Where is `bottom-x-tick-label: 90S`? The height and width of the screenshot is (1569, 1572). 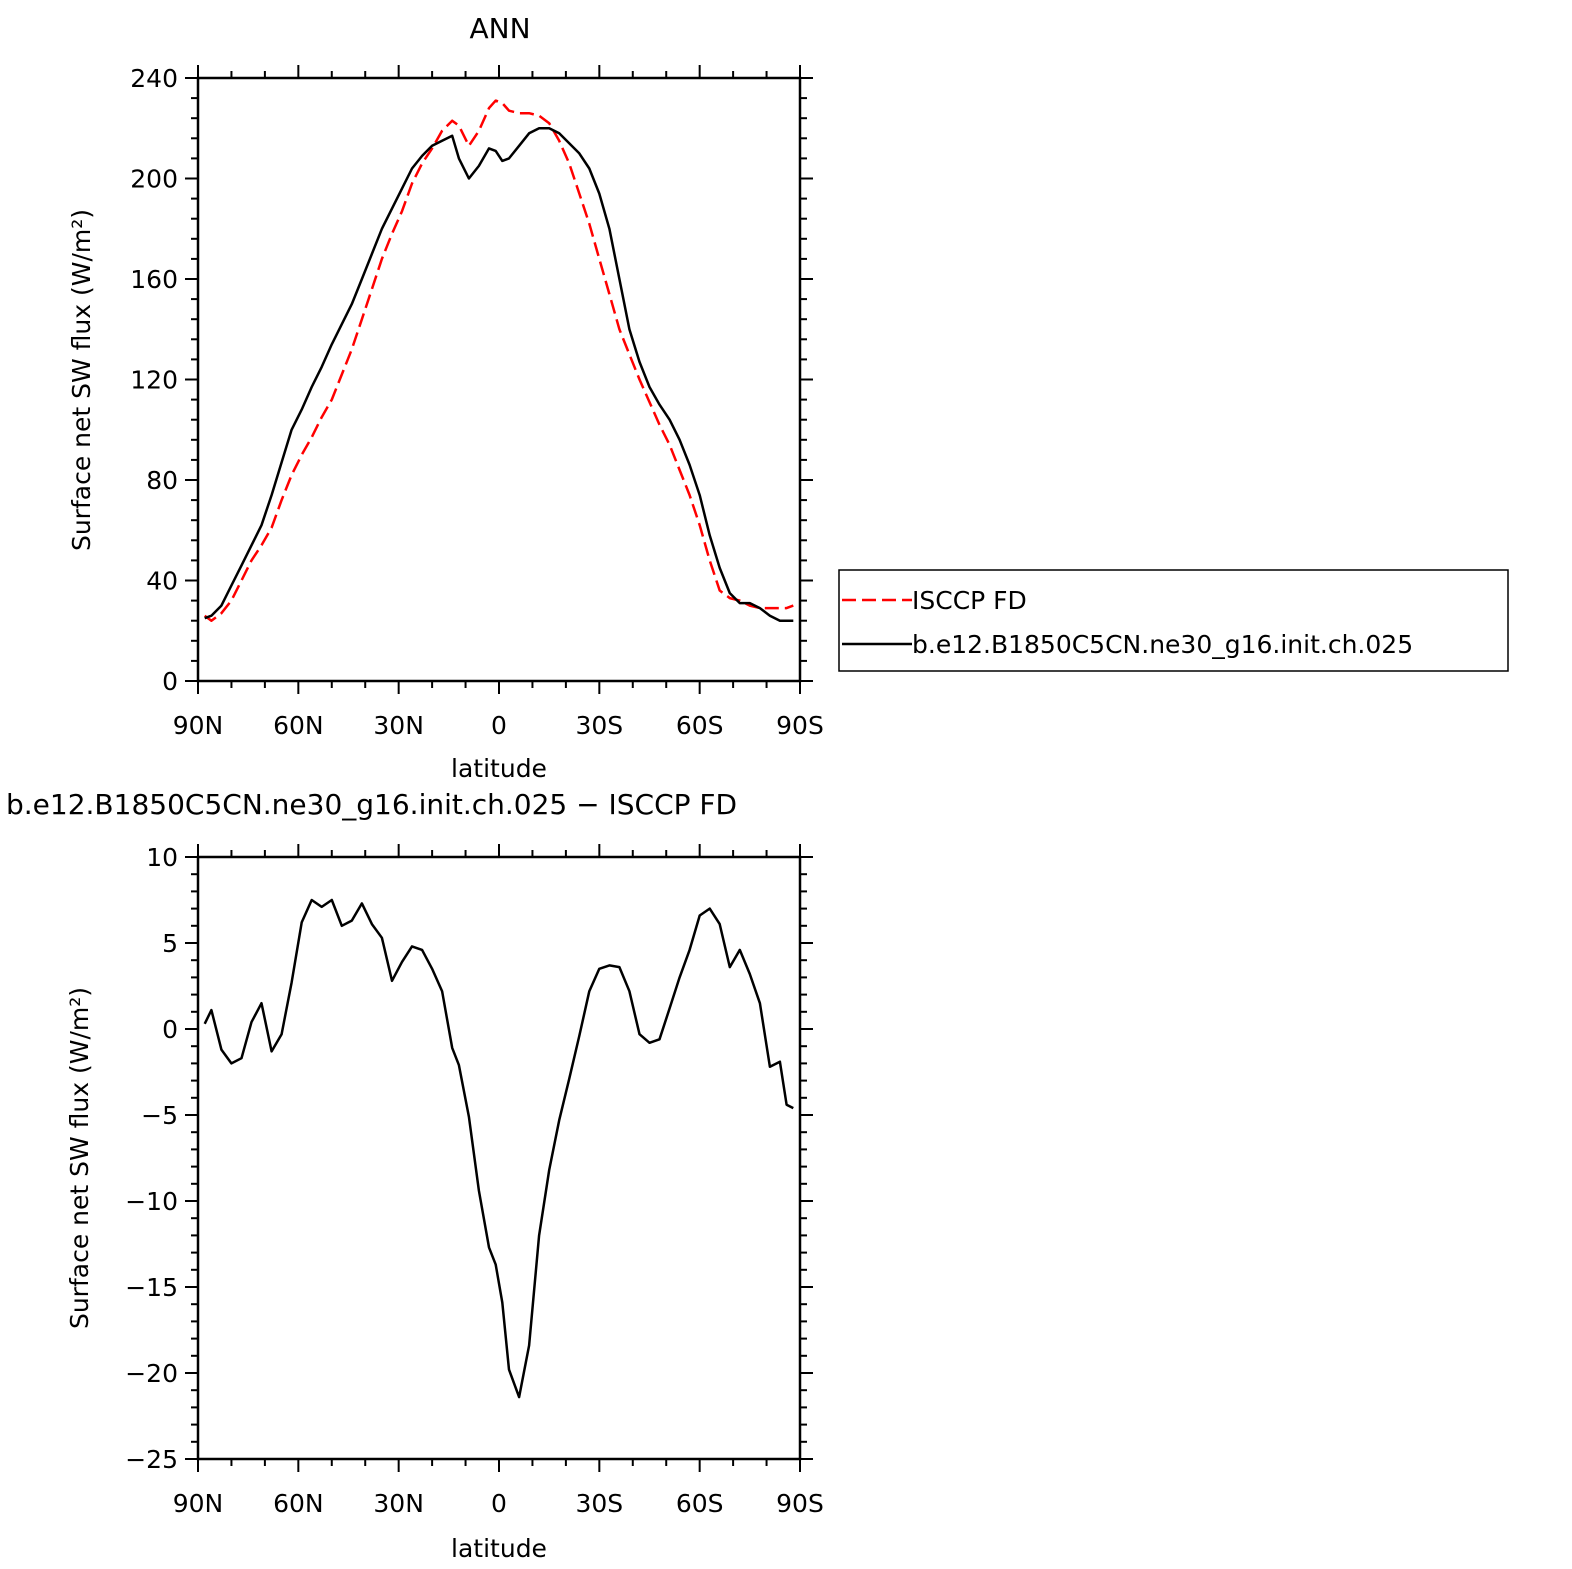
bottom-x-tick-label: 90S is located at coordinates (800, 1503).